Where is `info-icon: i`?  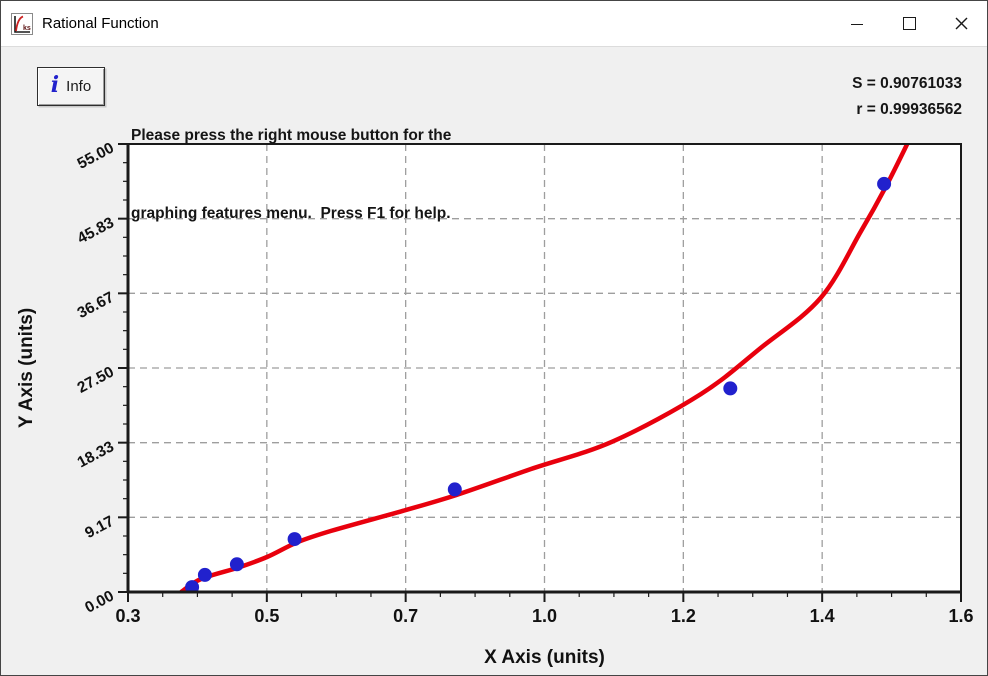 info-icon: i is located at coordinates (55, 85).